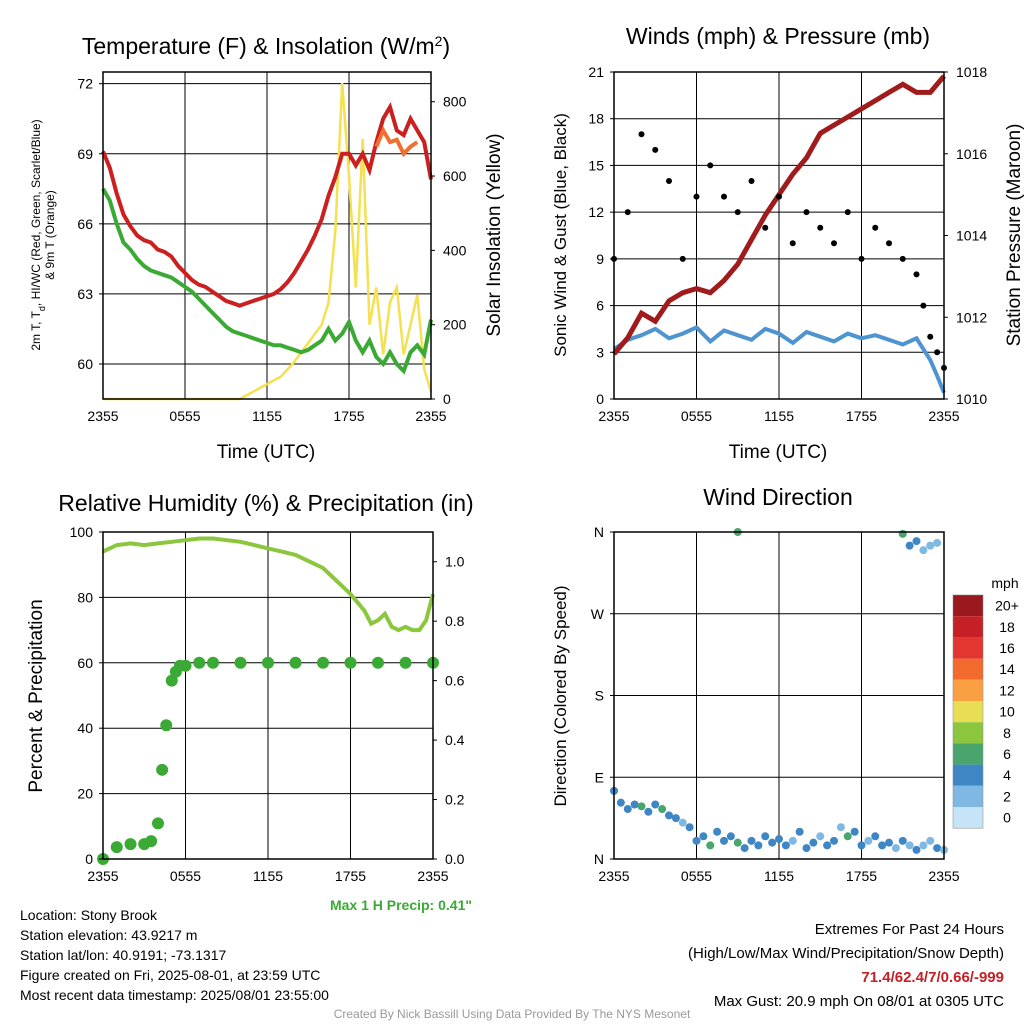 The height and width of the screenshot is (1024, 1024). I want to click on y2-tick-label: 0.8, so click(455, 621).